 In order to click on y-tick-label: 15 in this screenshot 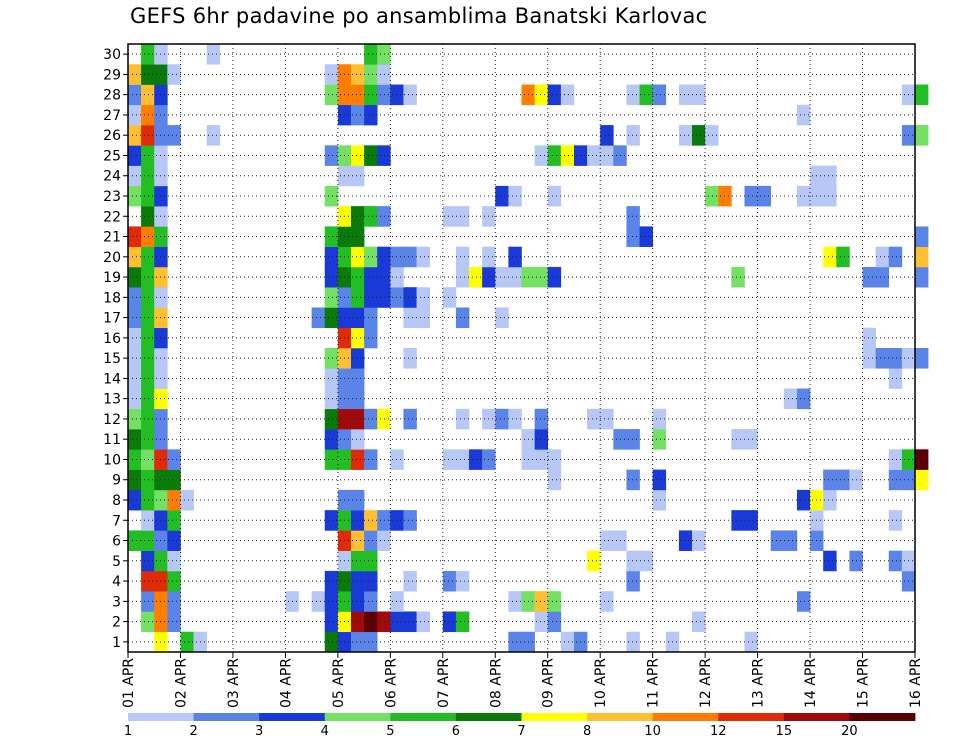, I will do `click(112, 359)`.